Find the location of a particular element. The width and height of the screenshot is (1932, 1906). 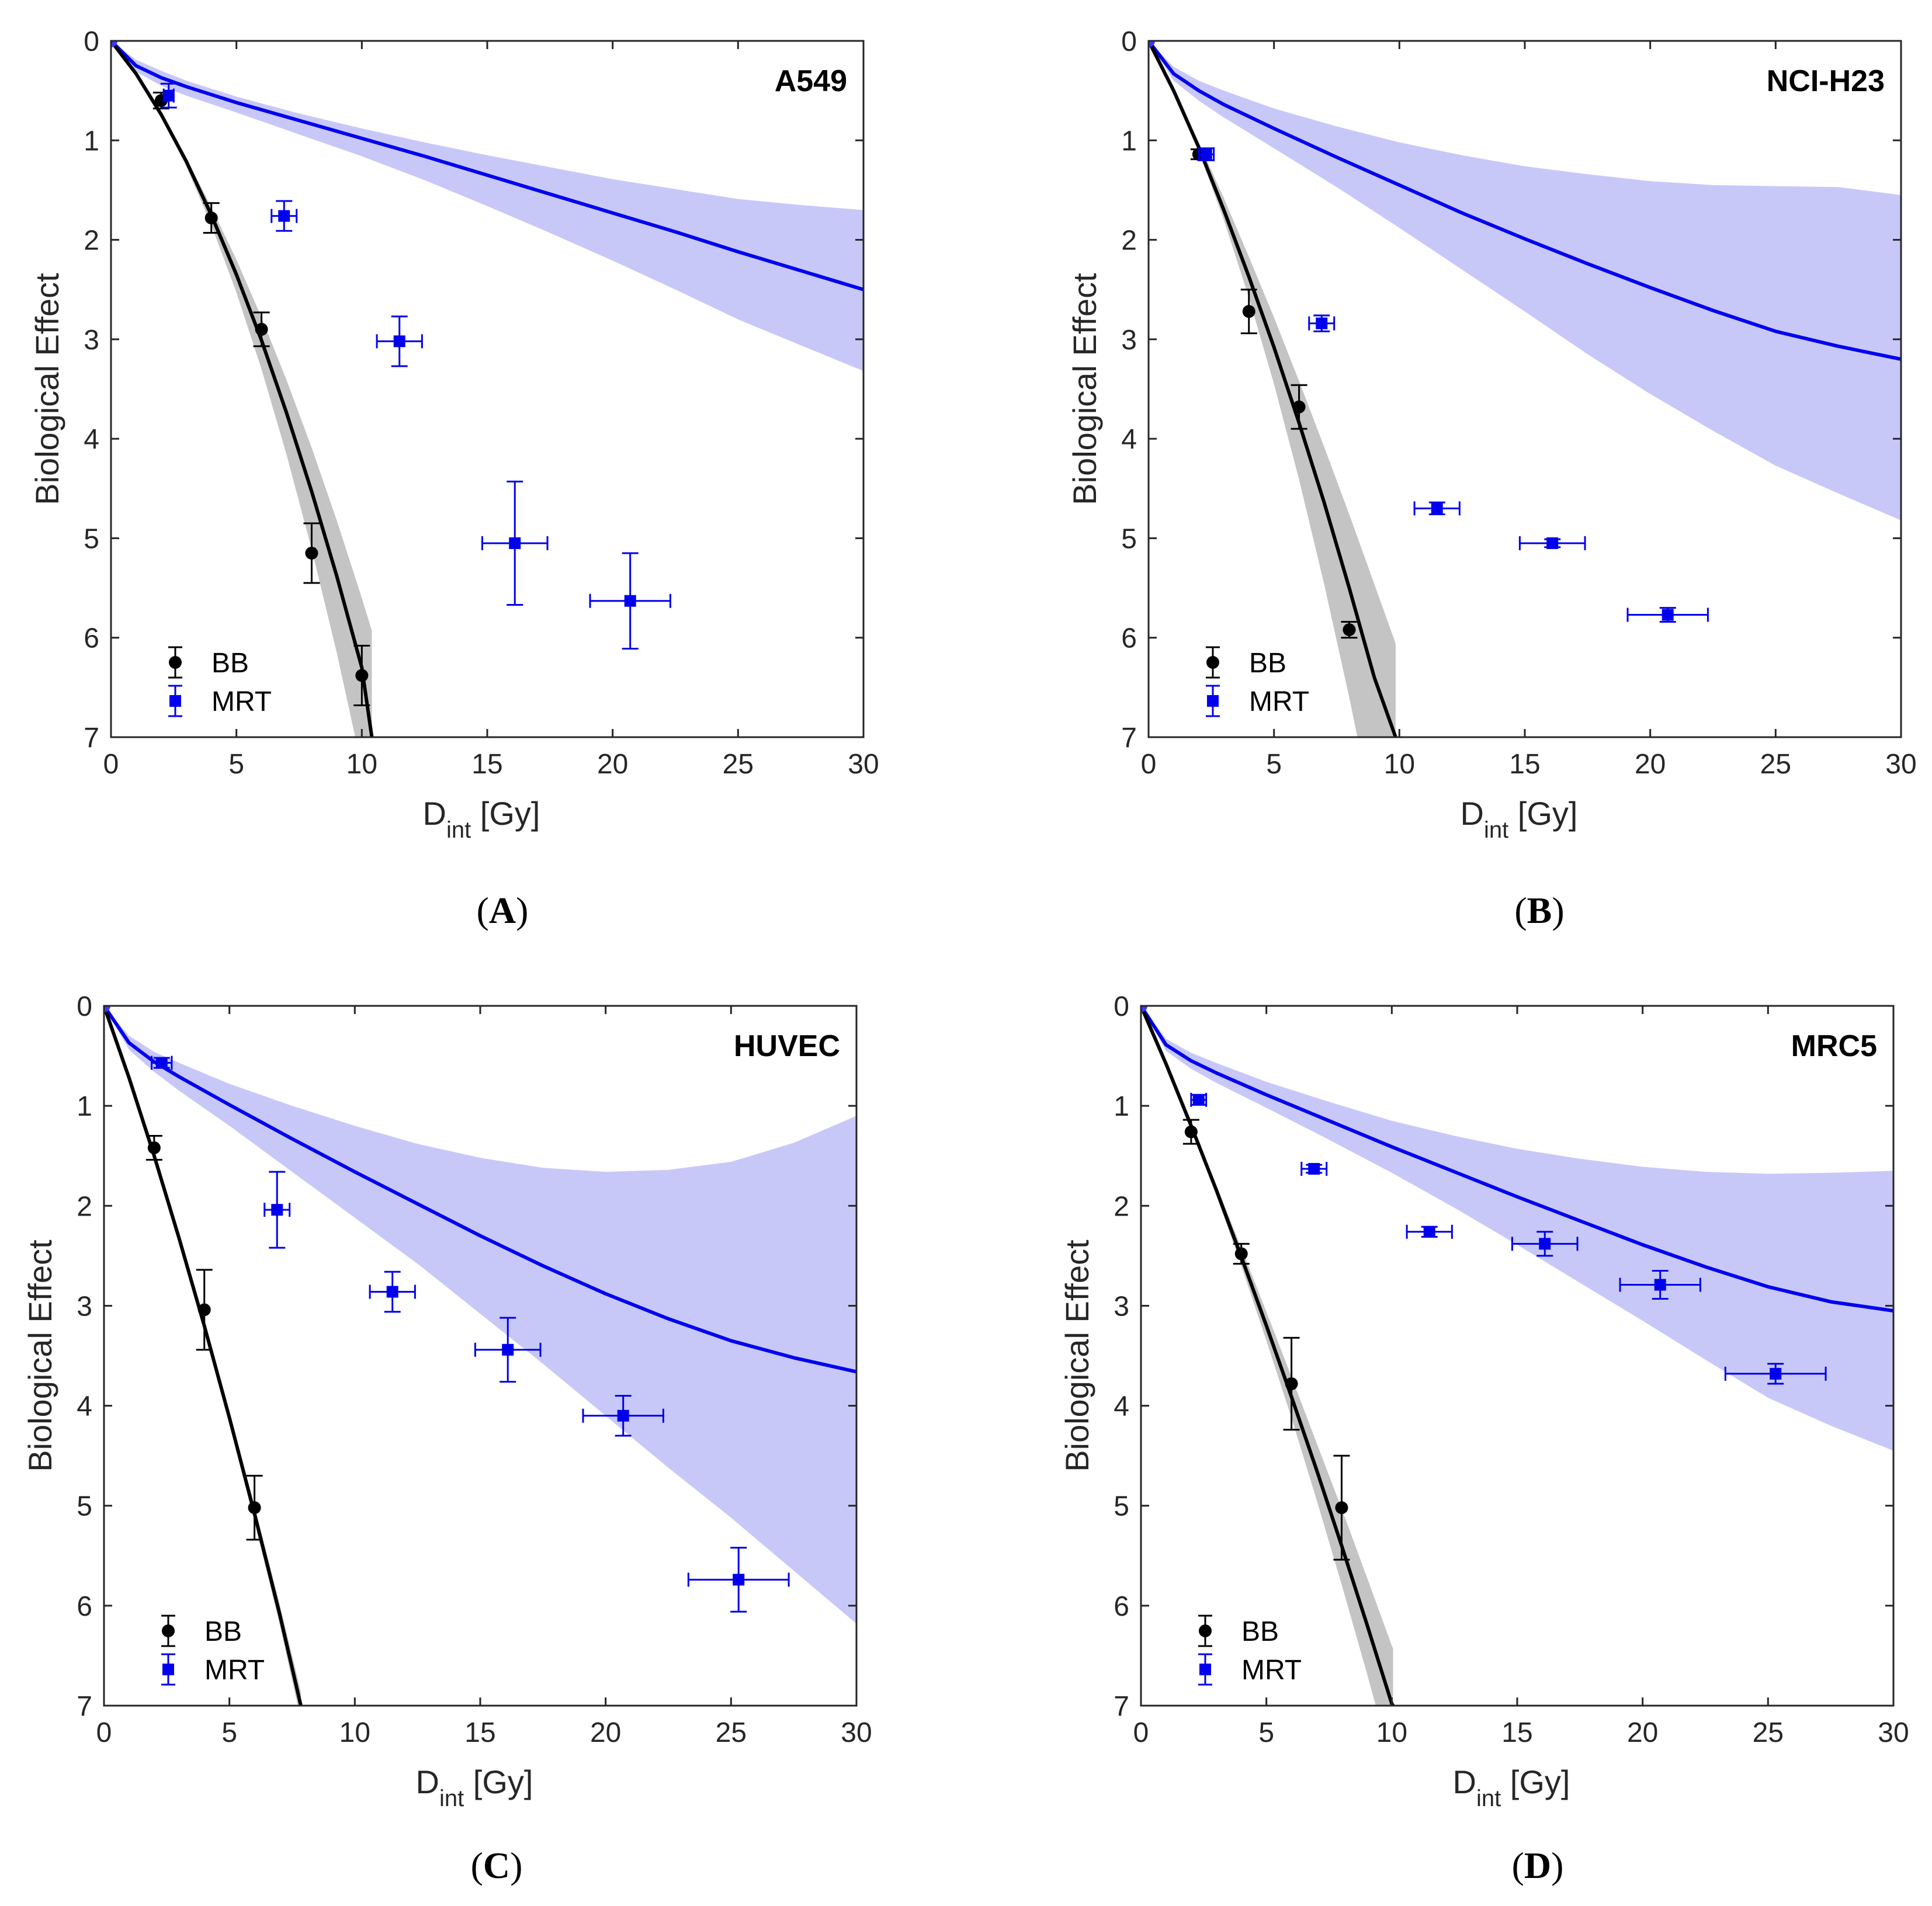

panel-title: NCI-H23 is located at coordinates (1826, 81).